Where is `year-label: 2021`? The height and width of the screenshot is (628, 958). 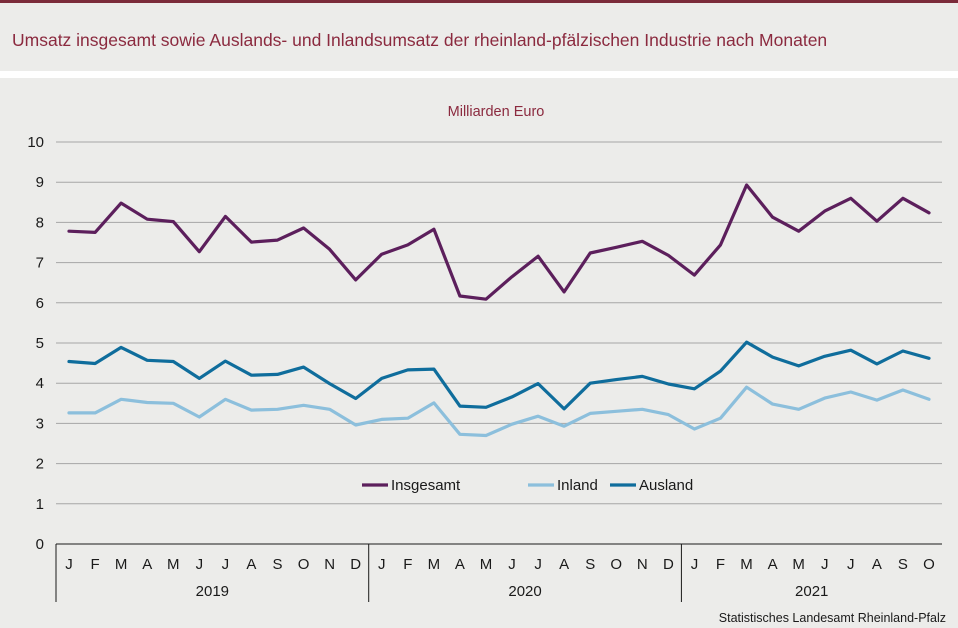 year-label: 2021 is located at coordinates (811, 591).